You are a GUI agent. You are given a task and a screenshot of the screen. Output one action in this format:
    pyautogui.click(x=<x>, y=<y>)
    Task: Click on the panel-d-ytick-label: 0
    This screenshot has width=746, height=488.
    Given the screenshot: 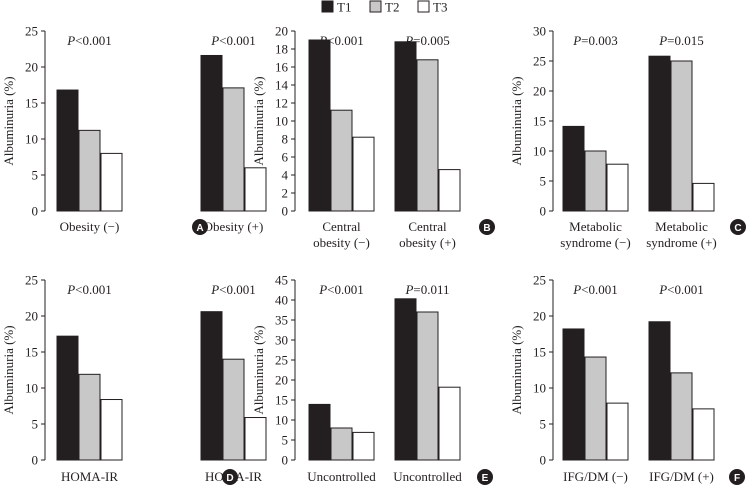 What is the action you would take?
    pyautogui.click(x=35, y=460)
    